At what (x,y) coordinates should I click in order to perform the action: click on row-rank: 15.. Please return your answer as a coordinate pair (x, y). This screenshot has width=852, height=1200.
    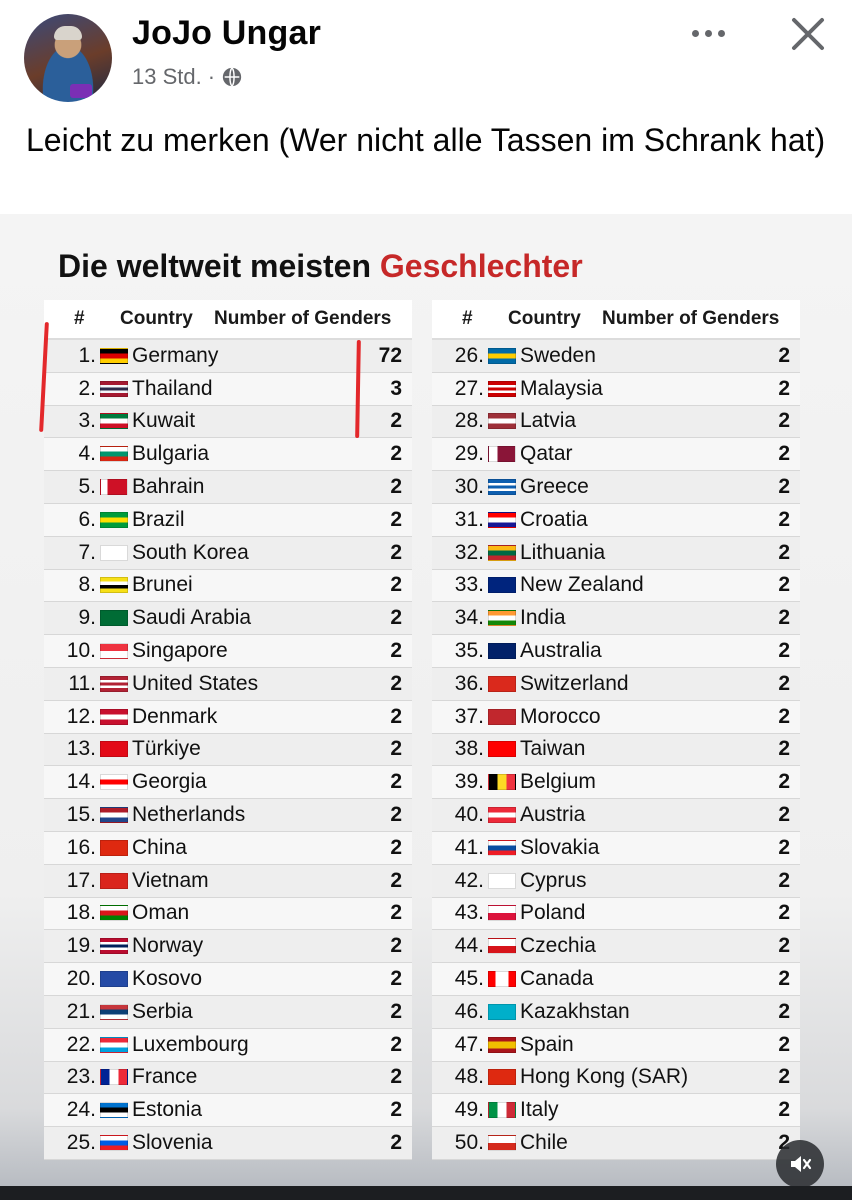
    Looking at the image, I should click on (81, 815).